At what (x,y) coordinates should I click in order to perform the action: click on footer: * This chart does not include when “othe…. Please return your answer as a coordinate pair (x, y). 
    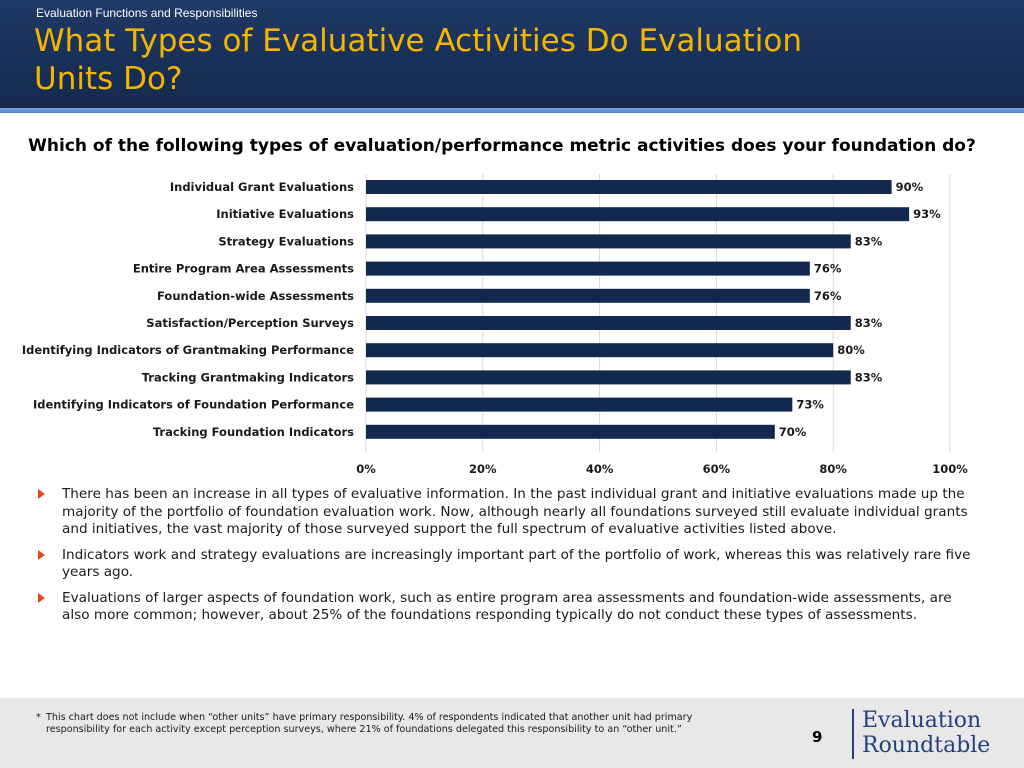
    Looking at the image, I should click on (512, 733).